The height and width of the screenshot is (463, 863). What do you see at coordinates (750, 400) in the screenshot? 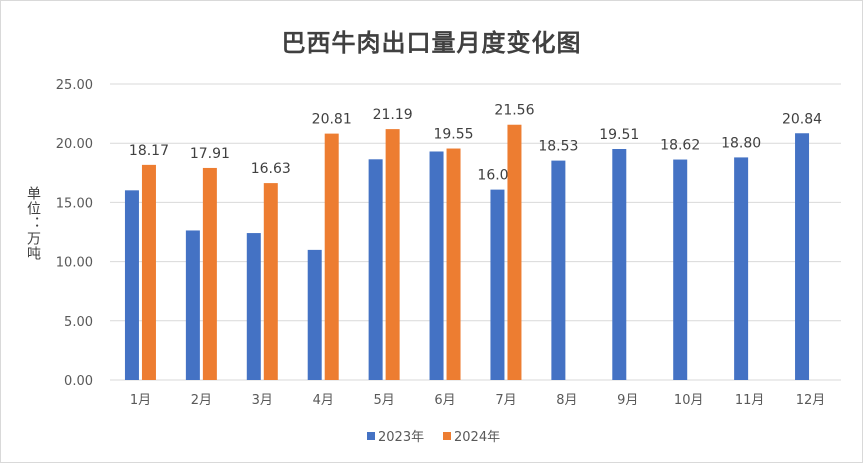
I see `x-tick-label: 11月` at bounding box center [750, 400].